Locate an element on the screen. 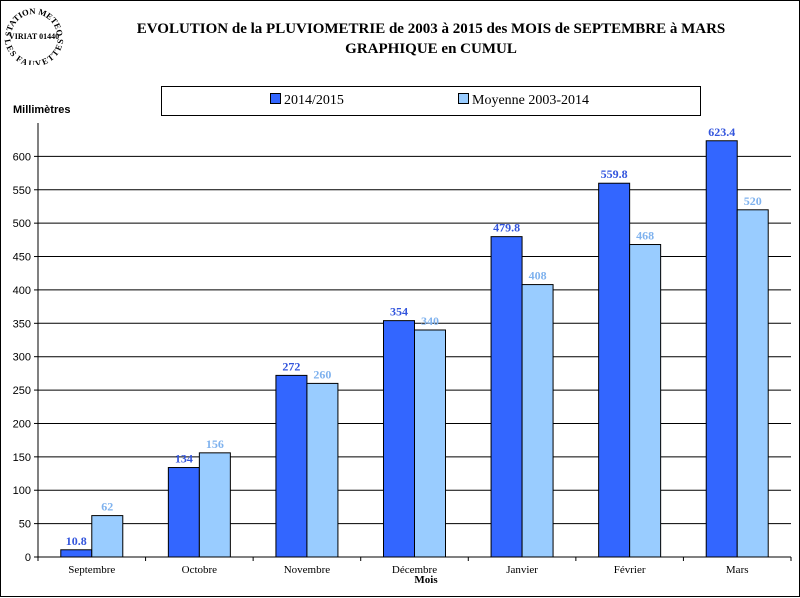 This screenshot has height=598, width=800. x-axis-label: Mois is located at coordinates (426, 580).